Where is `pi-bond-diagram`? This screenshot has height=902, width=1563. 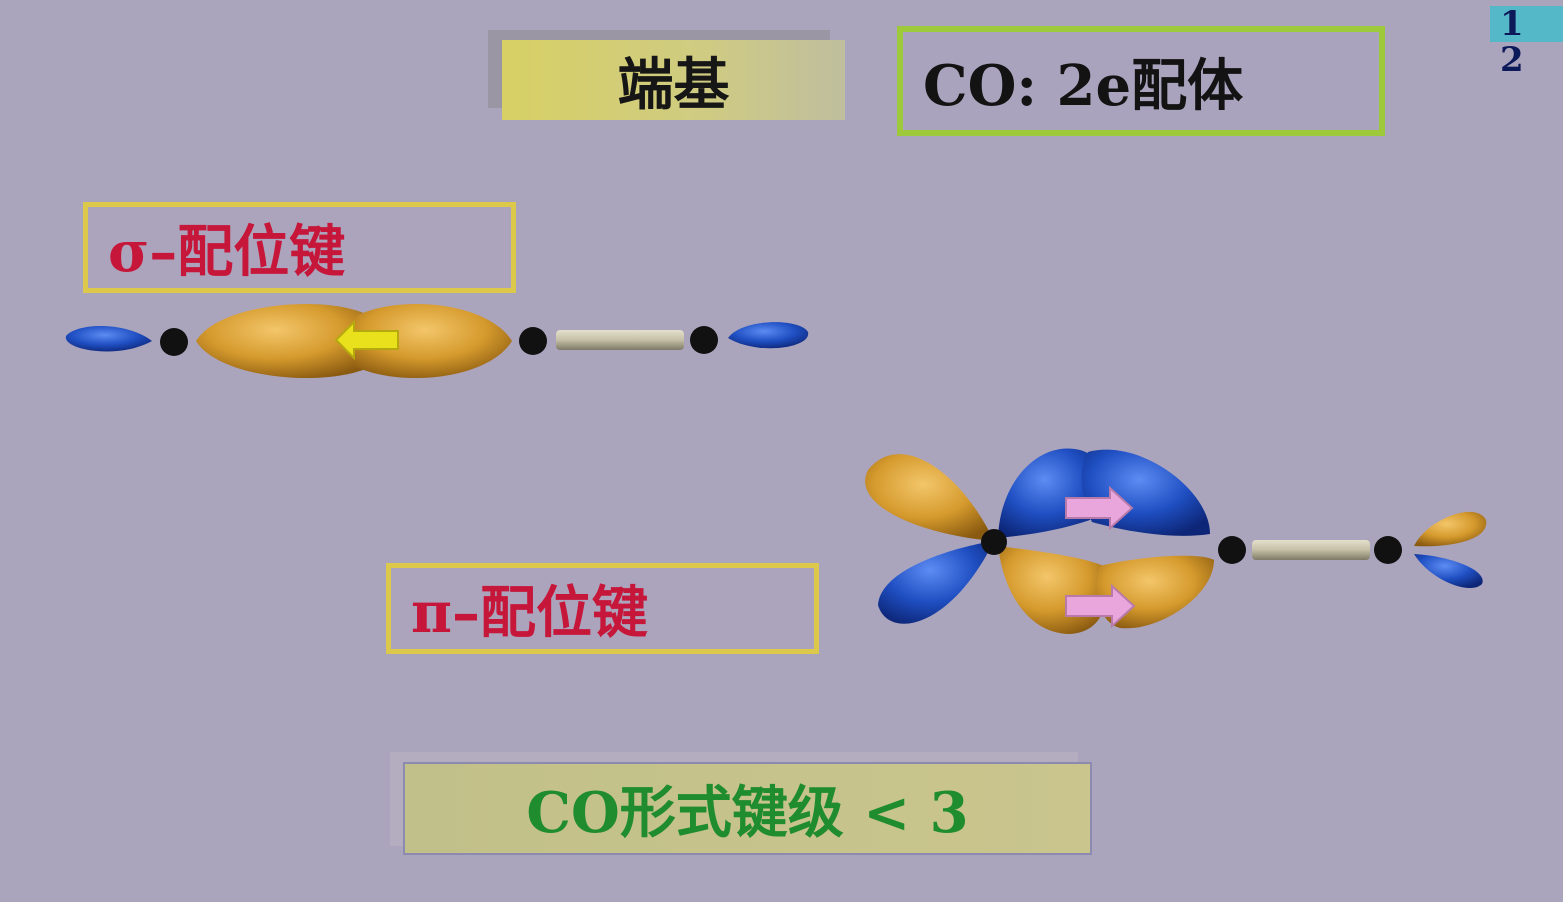
pi-bond-diagram is located at coordinates (1176, 541).